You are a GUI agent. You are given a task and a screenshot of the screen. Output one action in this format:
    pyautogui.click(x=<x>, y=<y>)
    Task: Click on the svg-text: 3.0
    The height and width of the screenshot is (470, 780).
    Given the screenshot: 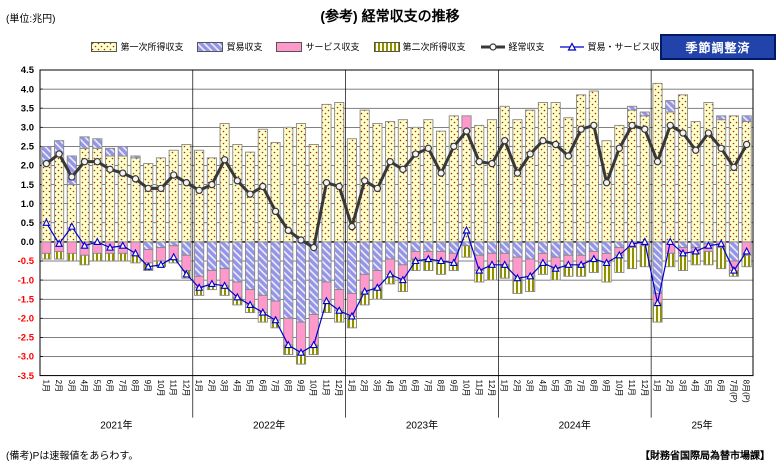 What is the action you would take?
    pyautogui.click(x=27, y=128)
    